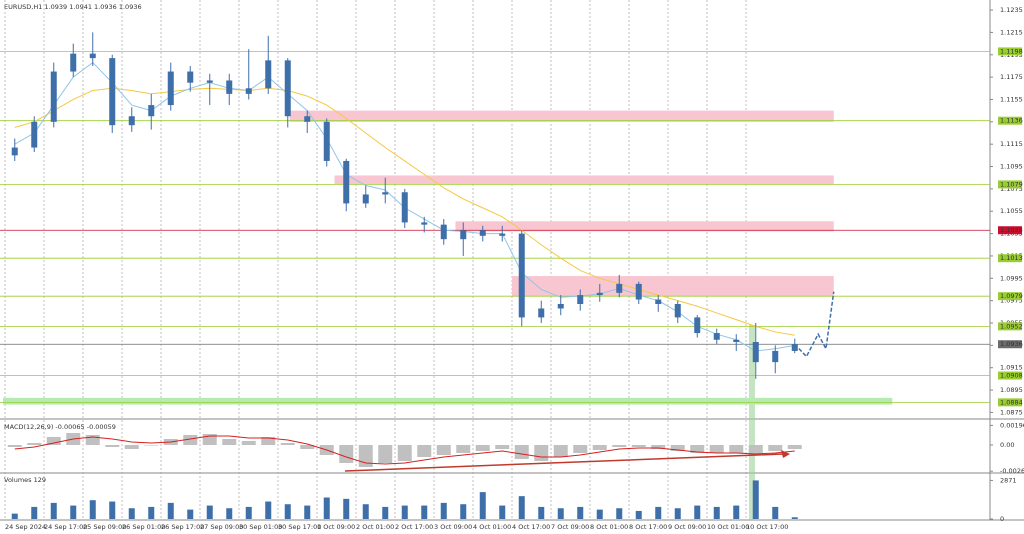 This screenshot has height=534, width=1024. What do you see at coordinates (1011, 368) in the screenshot?
I see `y-tick-label: 1.0915` at bounding box center [1011, 368].